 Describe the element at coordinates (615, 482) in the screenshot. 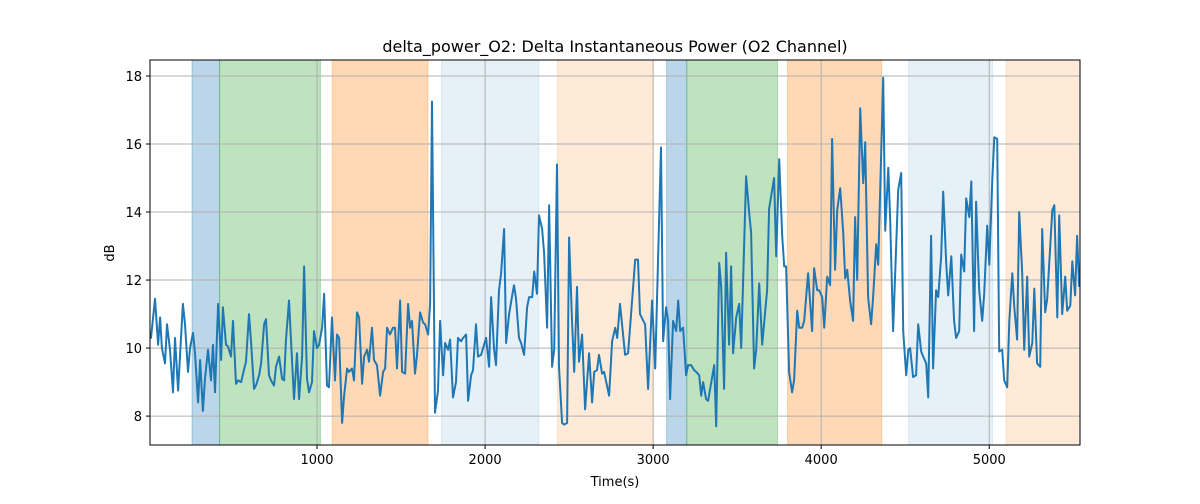

I see `x-axis-label: Time(s)` at that location.